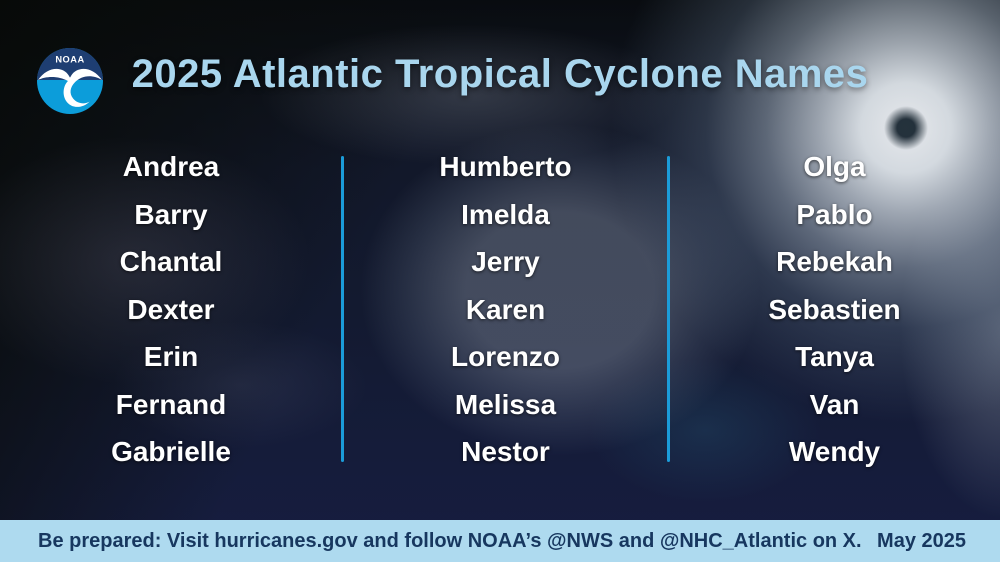  What do you see at coordinates (505, 214) in the screenshot?
I see `cyclone-name: Imelda` at bounding box center [505, 214].